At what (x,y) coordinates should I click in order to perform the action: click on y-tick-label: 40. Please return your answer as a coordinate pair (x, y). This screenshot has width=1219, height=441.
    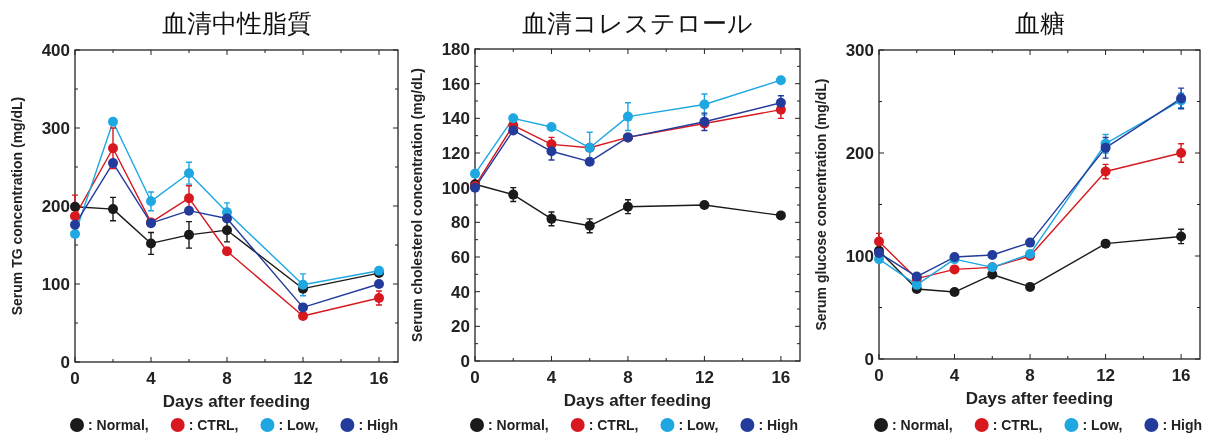
    Looking at the image, I should click on (460, 292).